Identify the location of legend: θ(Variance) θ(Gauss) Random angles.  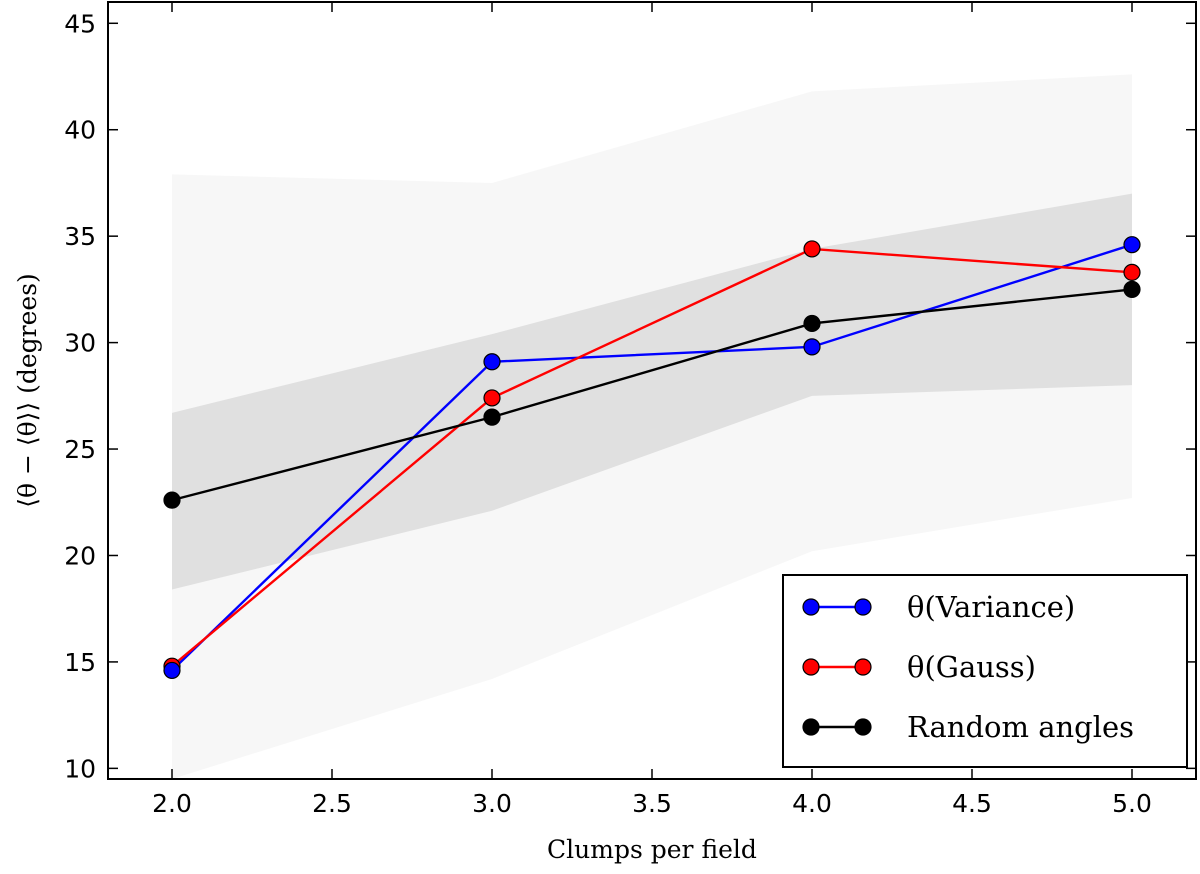
(985, 671).